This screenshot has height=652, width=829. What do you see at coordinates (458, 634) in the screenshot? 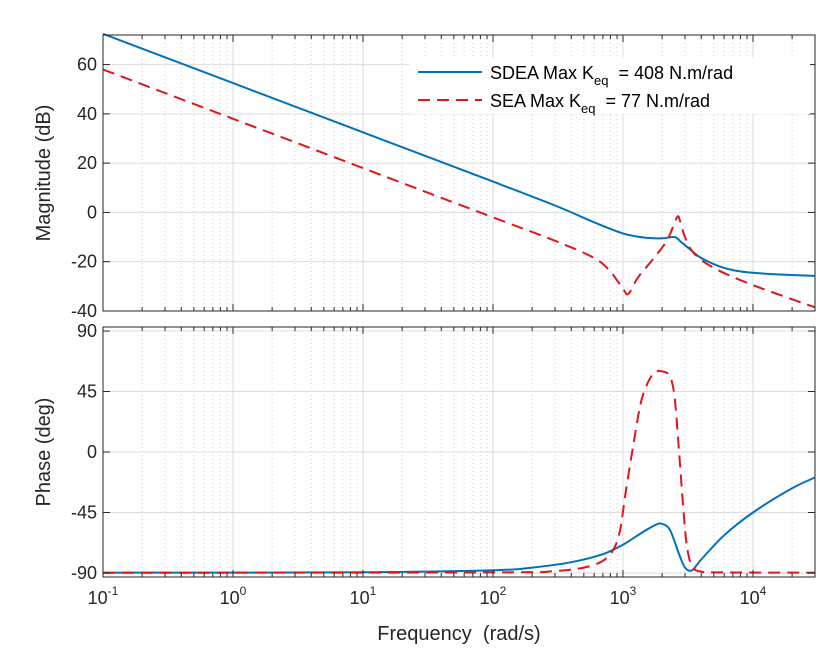
I see `frequency-xlabel: Frequency (rad/s)` at bounding box center [458, 634].